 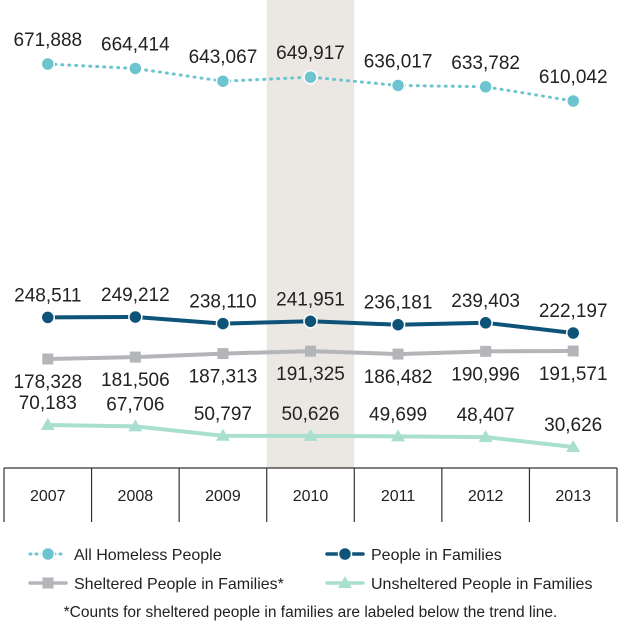 I want to click on data-label-unsheltered-people-in-families-2010: 50,626, so click(x=310, y=414).